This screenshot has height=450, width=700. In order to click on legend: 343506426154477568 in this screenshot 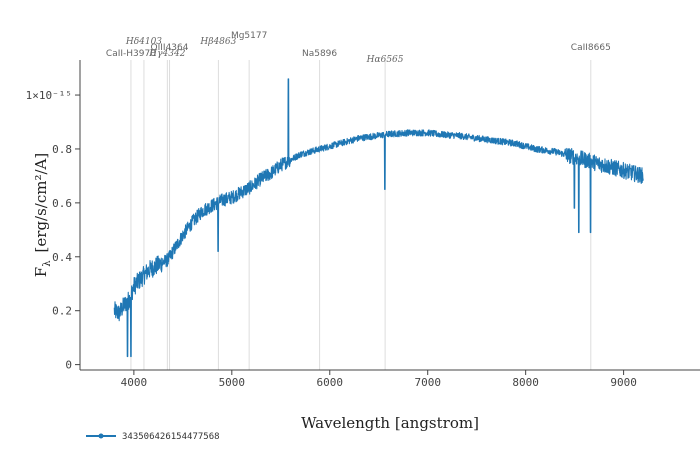, I will do `click(153, 437)`.